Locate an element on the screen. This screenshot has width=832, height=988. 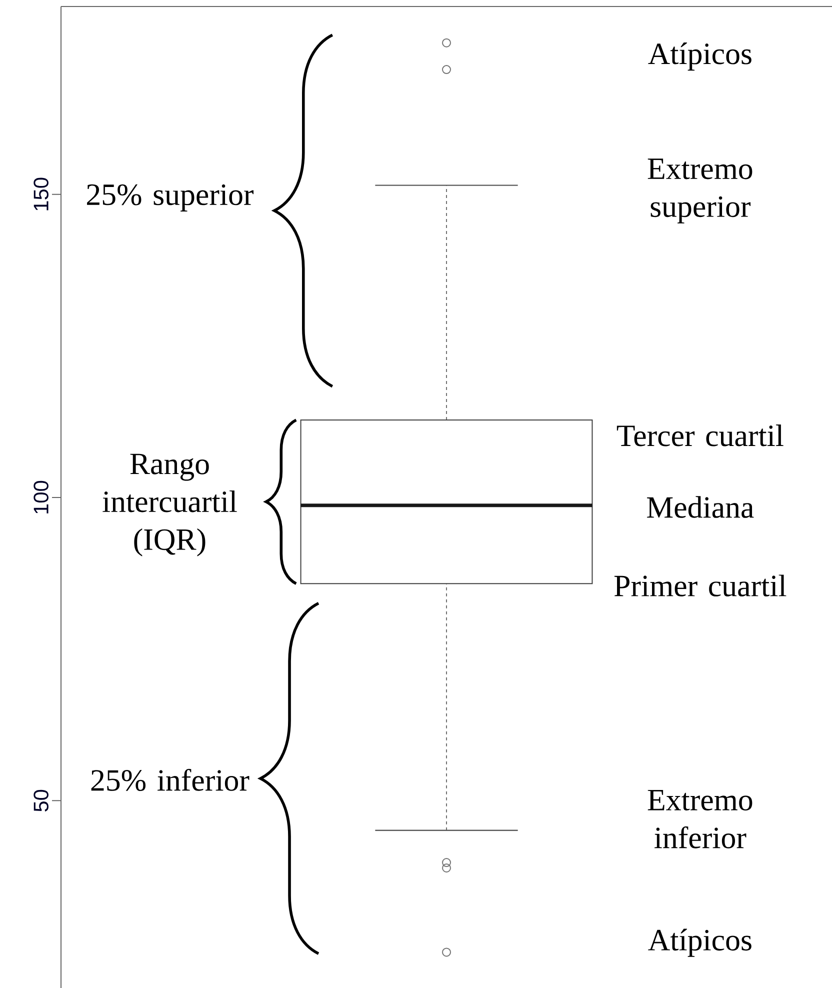
annotation: Mediana is located at coordinates (700, 507).